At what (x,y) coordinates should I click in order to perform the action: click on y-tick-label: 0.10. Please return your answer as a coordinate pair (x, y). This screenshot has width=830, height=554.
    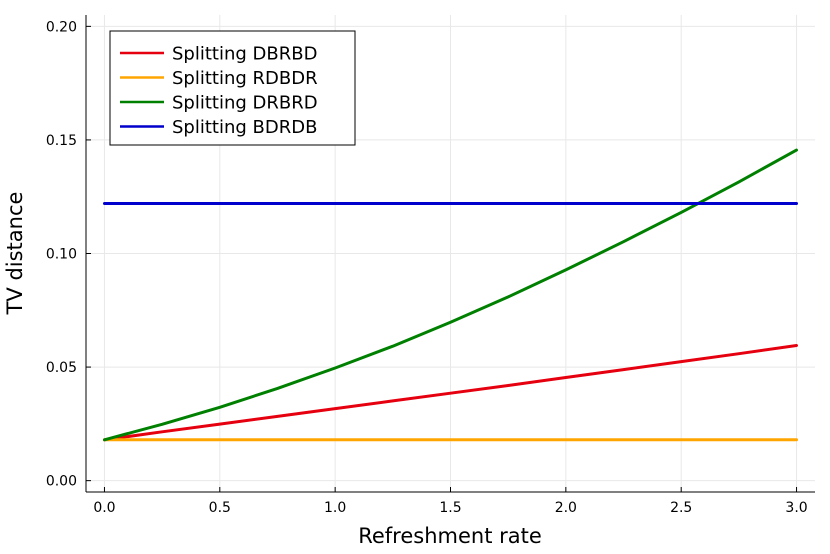
    Looking at the image, I should click on (61, 255).